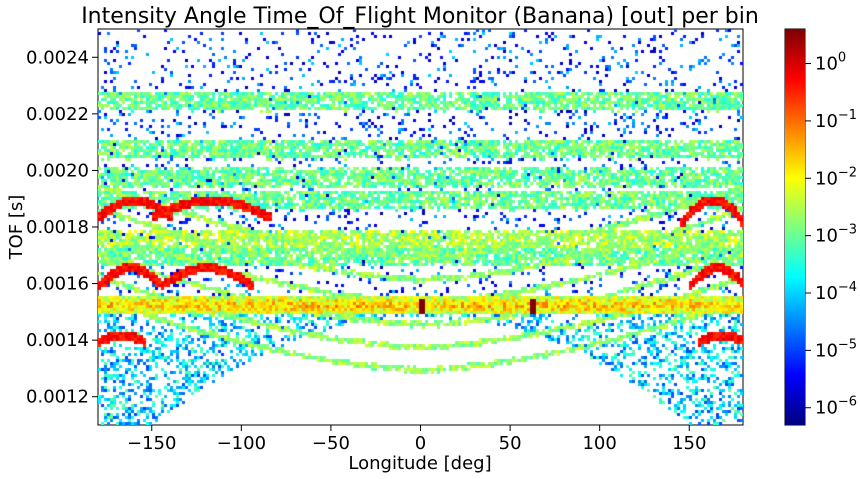  Describe the element at coordinates (795, 227) in the screenshot. I see `colorbar` at that location.